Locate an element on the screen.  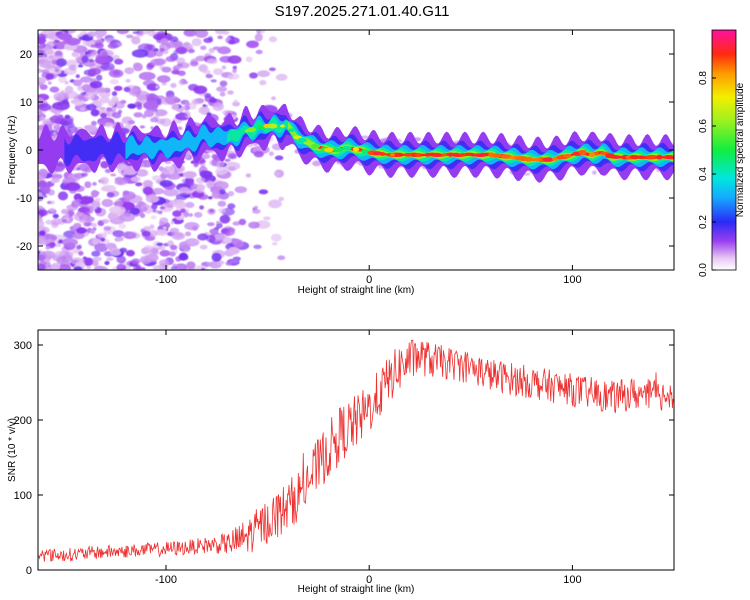
colorbar-tick-label: 0.6 is located at coordinates (703, 126).